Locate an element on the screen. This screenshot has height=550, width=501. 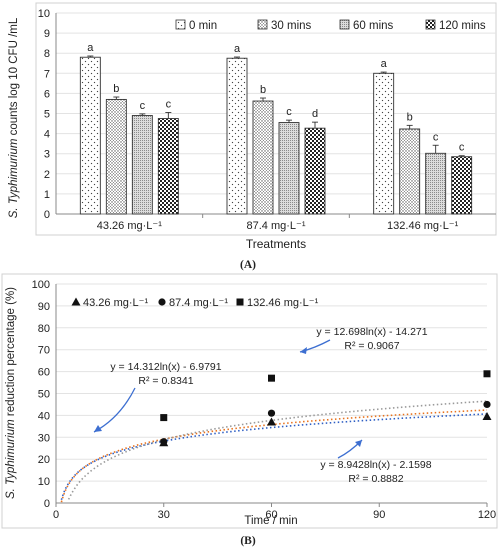
panel-b-y-tick-label: 0 is located at coordinates (47, 504).